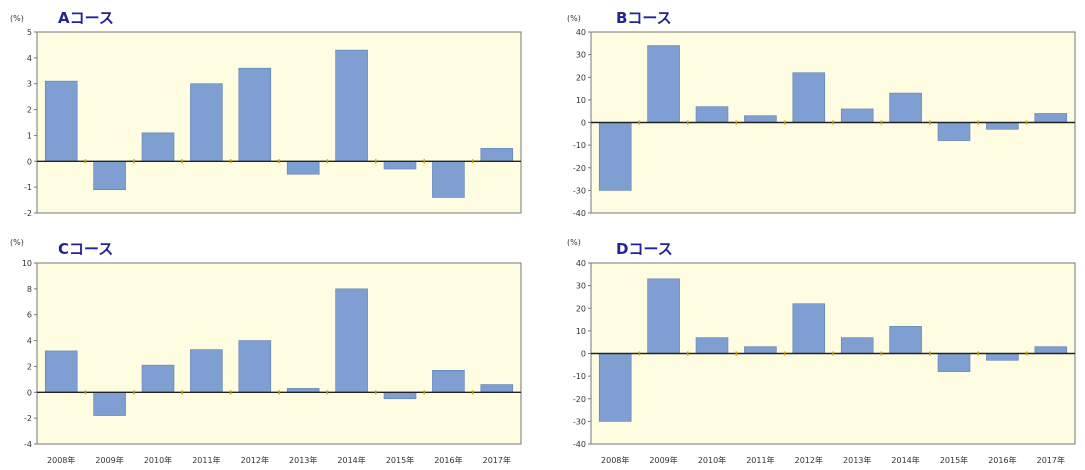 This screenshot has width=1085, height=470. I want to click on y-tick-label: -4, so click(28, 444).